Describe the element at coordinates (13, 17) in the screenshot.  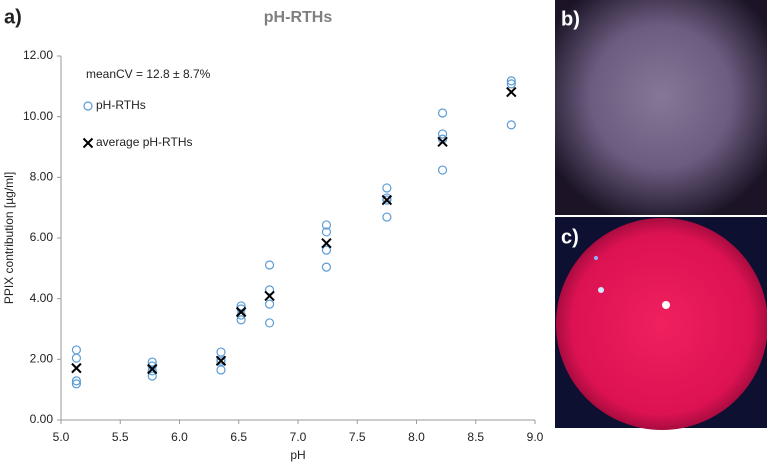
I see `panel-label: a)` at that location.